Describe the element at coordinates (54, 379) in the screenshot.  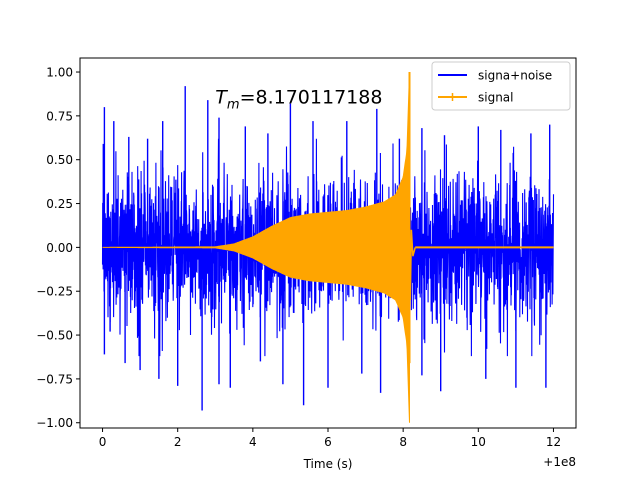
I see `y-tick-label: −0.75` at that location.